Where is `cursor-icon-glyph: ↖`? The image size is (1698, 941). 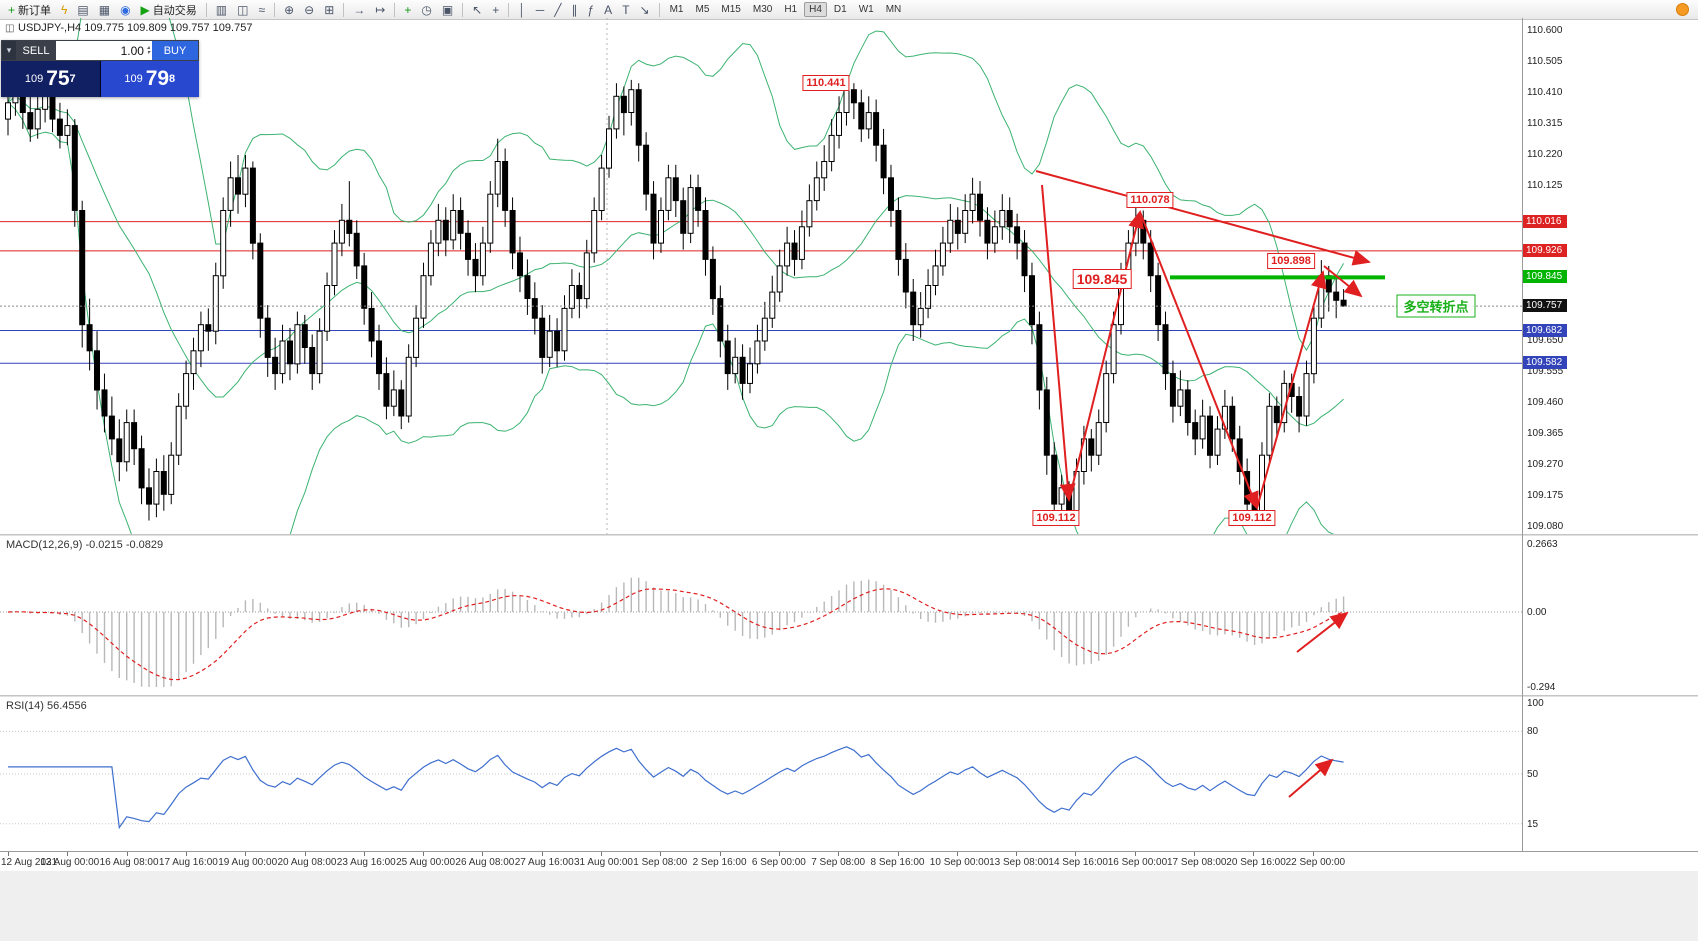 cursor-icon-glyph: ↖ is located at coordinates (477, 9).